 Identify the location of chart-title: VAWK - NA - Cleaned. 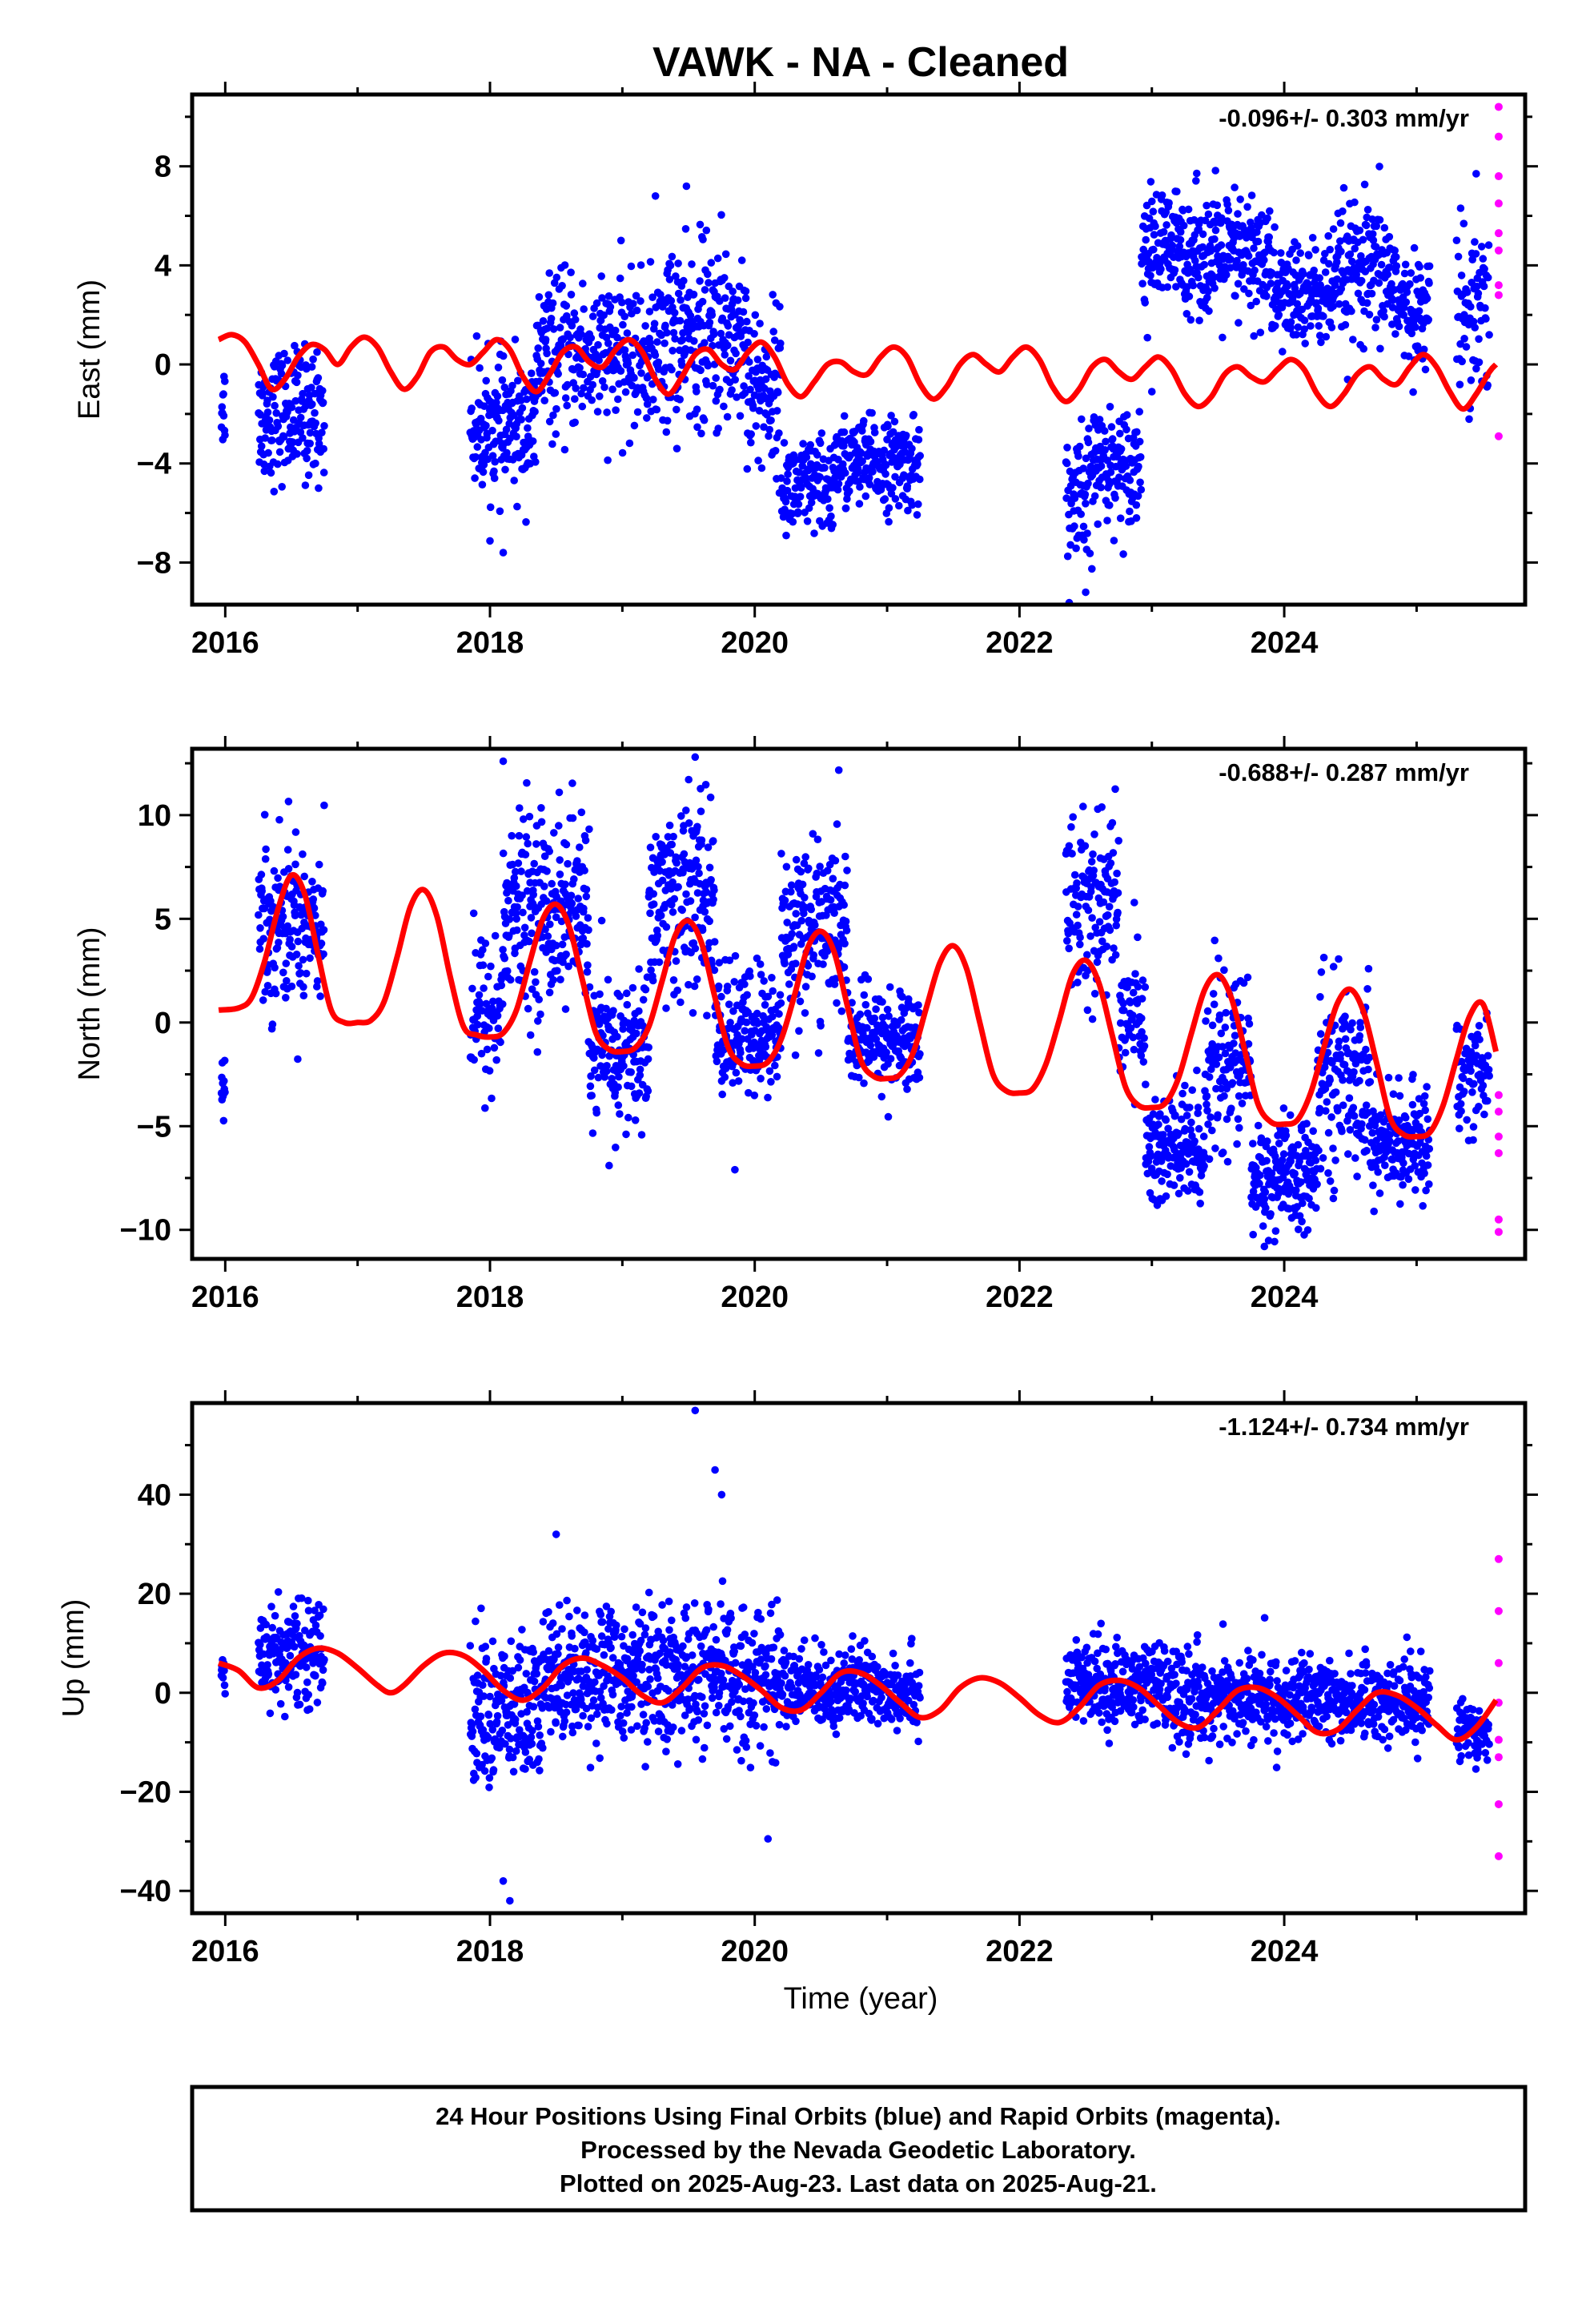
(860, 62).